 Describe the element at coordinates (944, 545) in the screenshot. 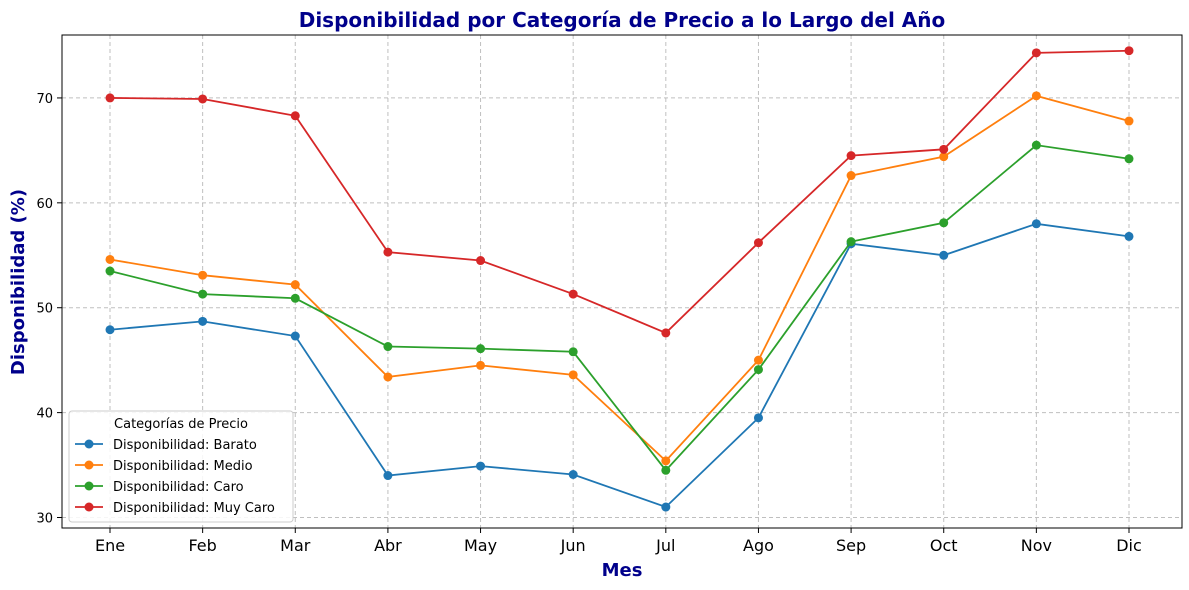

I see `x-tick-label: Oct` at that location.